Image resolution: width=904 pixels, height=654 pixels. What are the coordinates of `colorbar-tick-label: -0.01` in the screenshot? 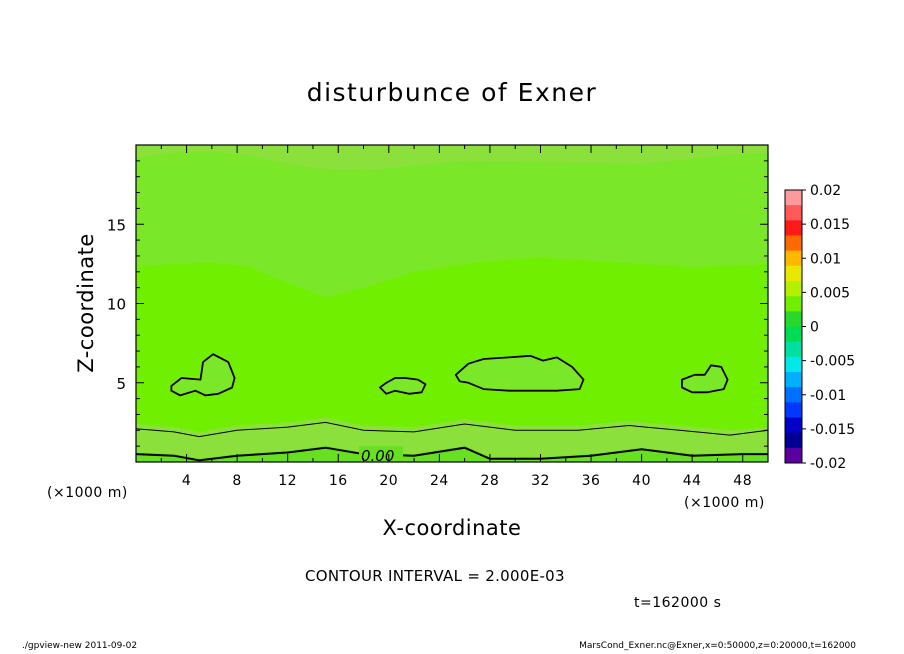 It's located at (828, 396).